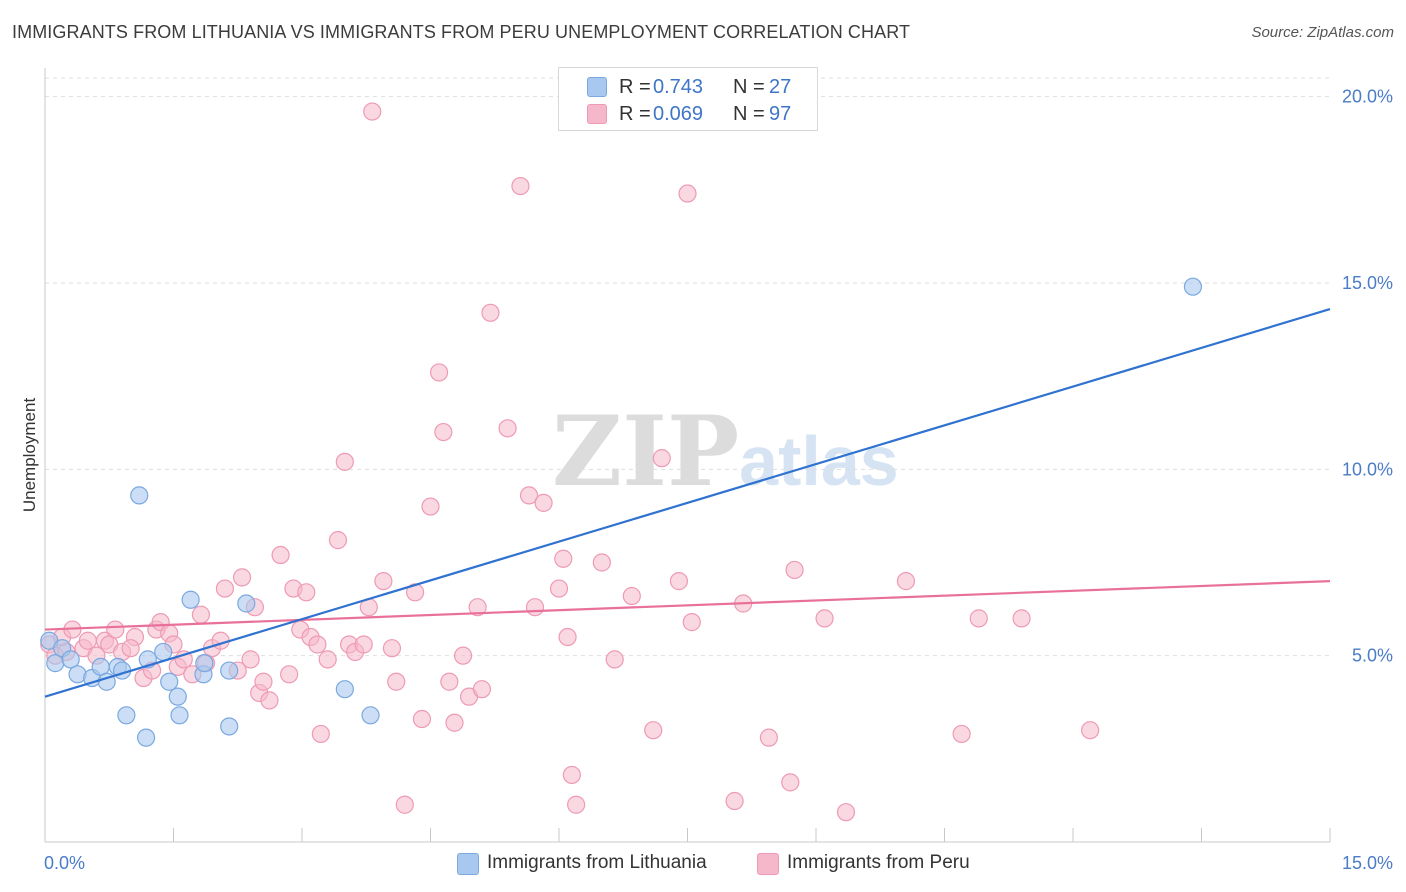 This screenshot has width=1406, height=892. I want to click on x-tick-label: 0.0%, so click(64, 863).